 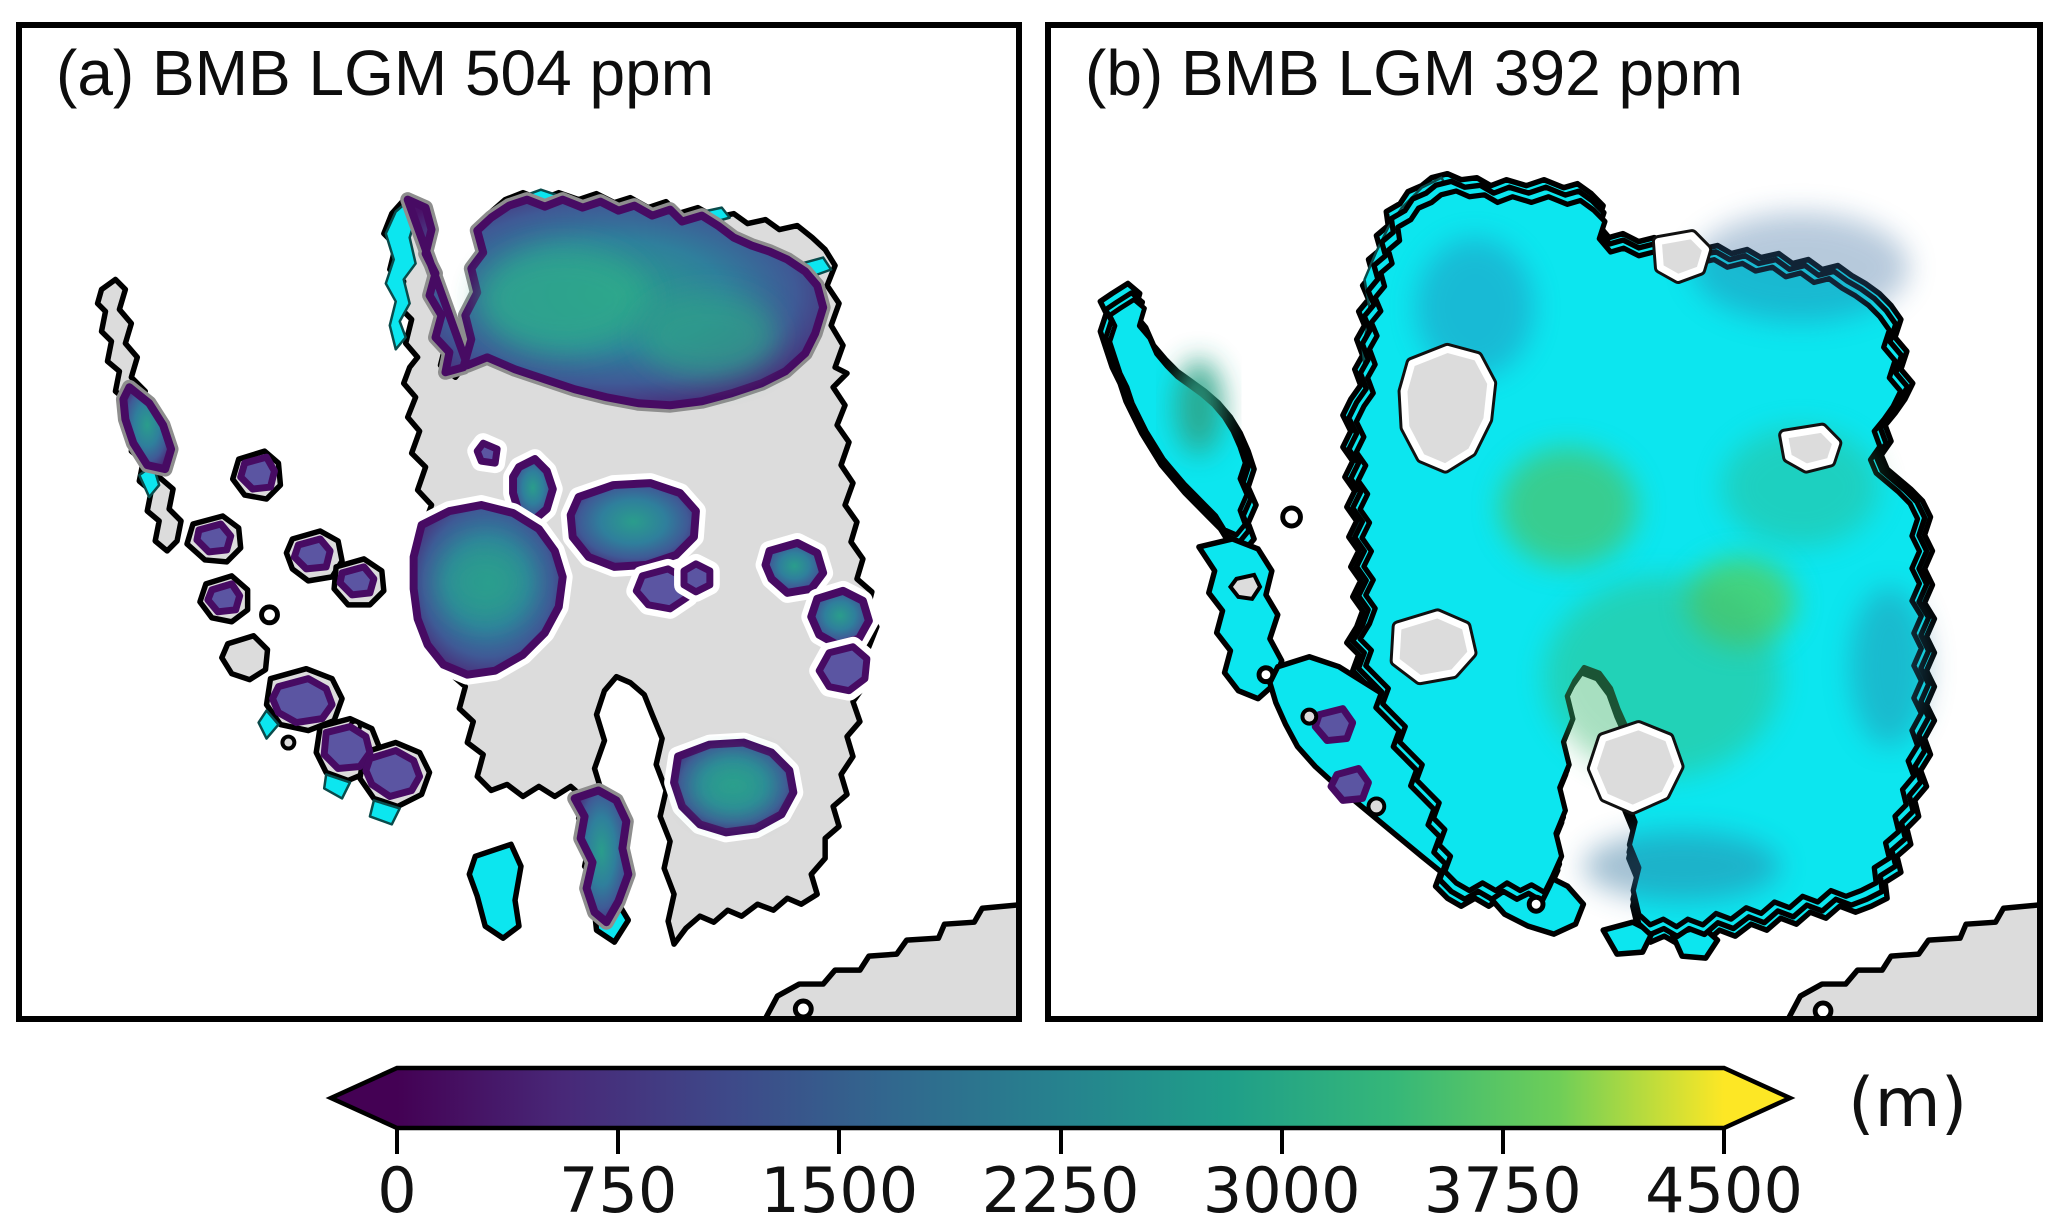 What do you see at coordinates (1616, 522) in the screenshot?
I see `ice-free-patches-b` at bounding box center [1616, 522].